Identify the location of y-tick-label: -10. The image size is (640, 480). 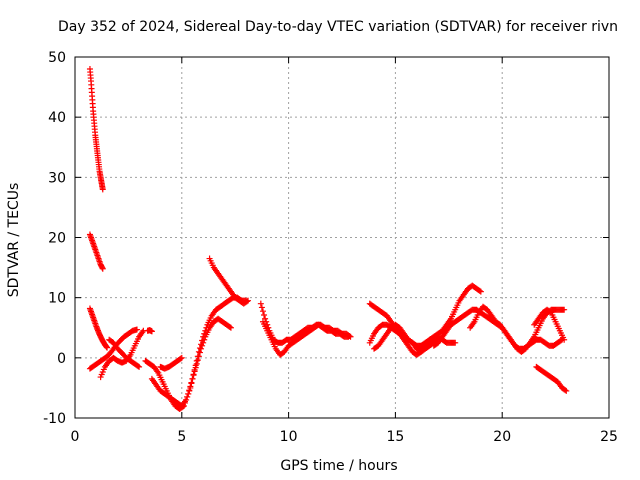
(54, 419).